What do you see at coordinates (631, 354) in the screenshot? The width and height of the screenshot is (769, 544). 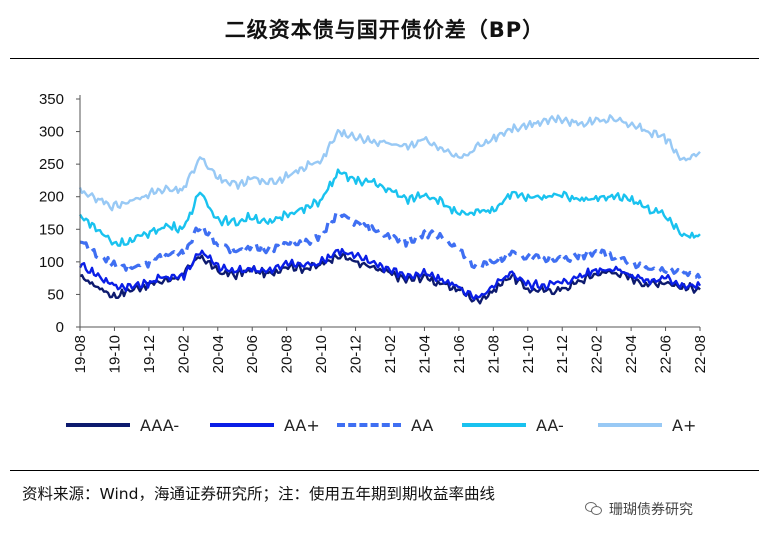 I see `x-tick-label: 22-04` at bounding box center [631, 354].